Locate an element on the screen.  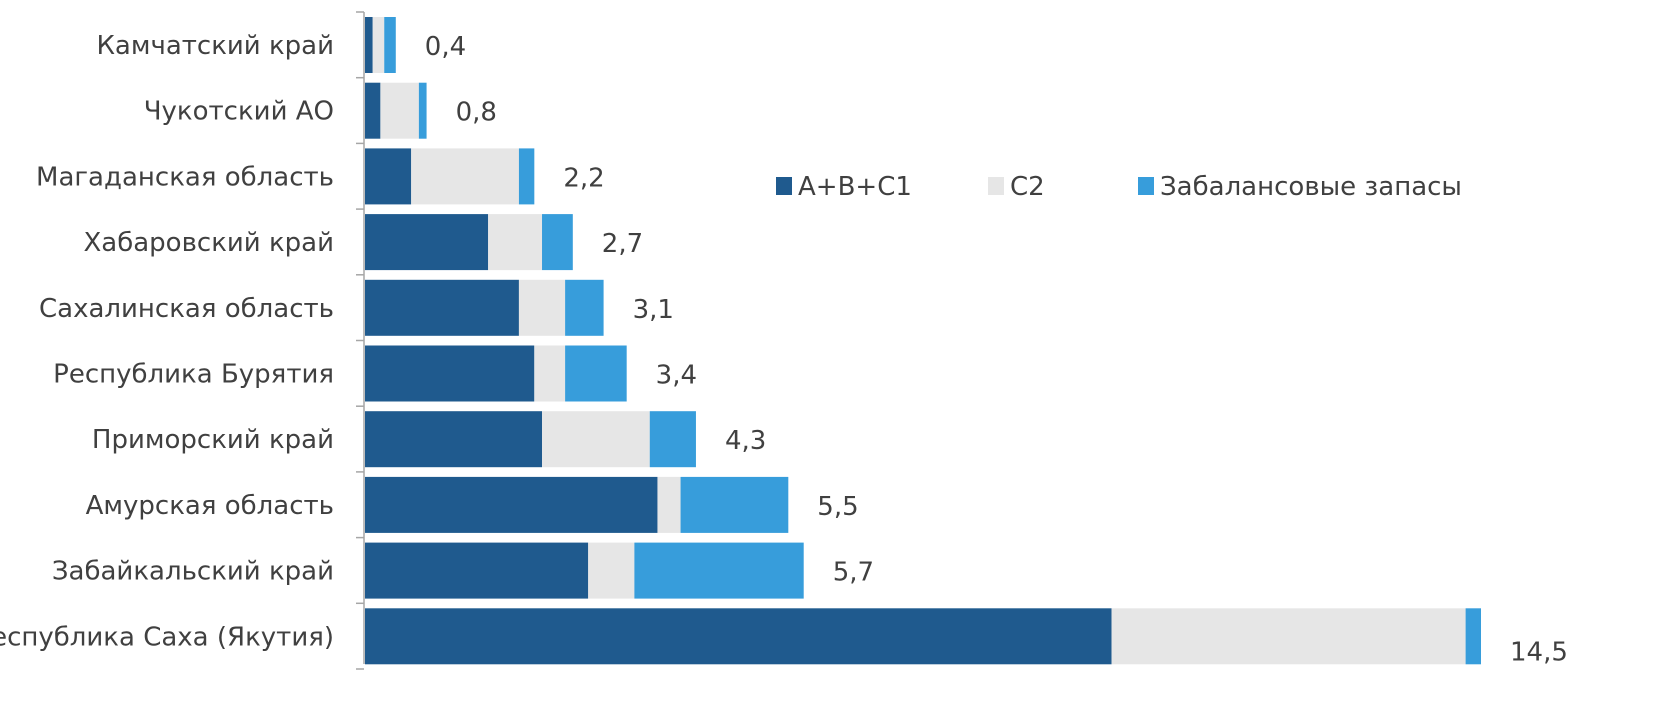
legend-label: C2 is located at coordinates (1027, 187).